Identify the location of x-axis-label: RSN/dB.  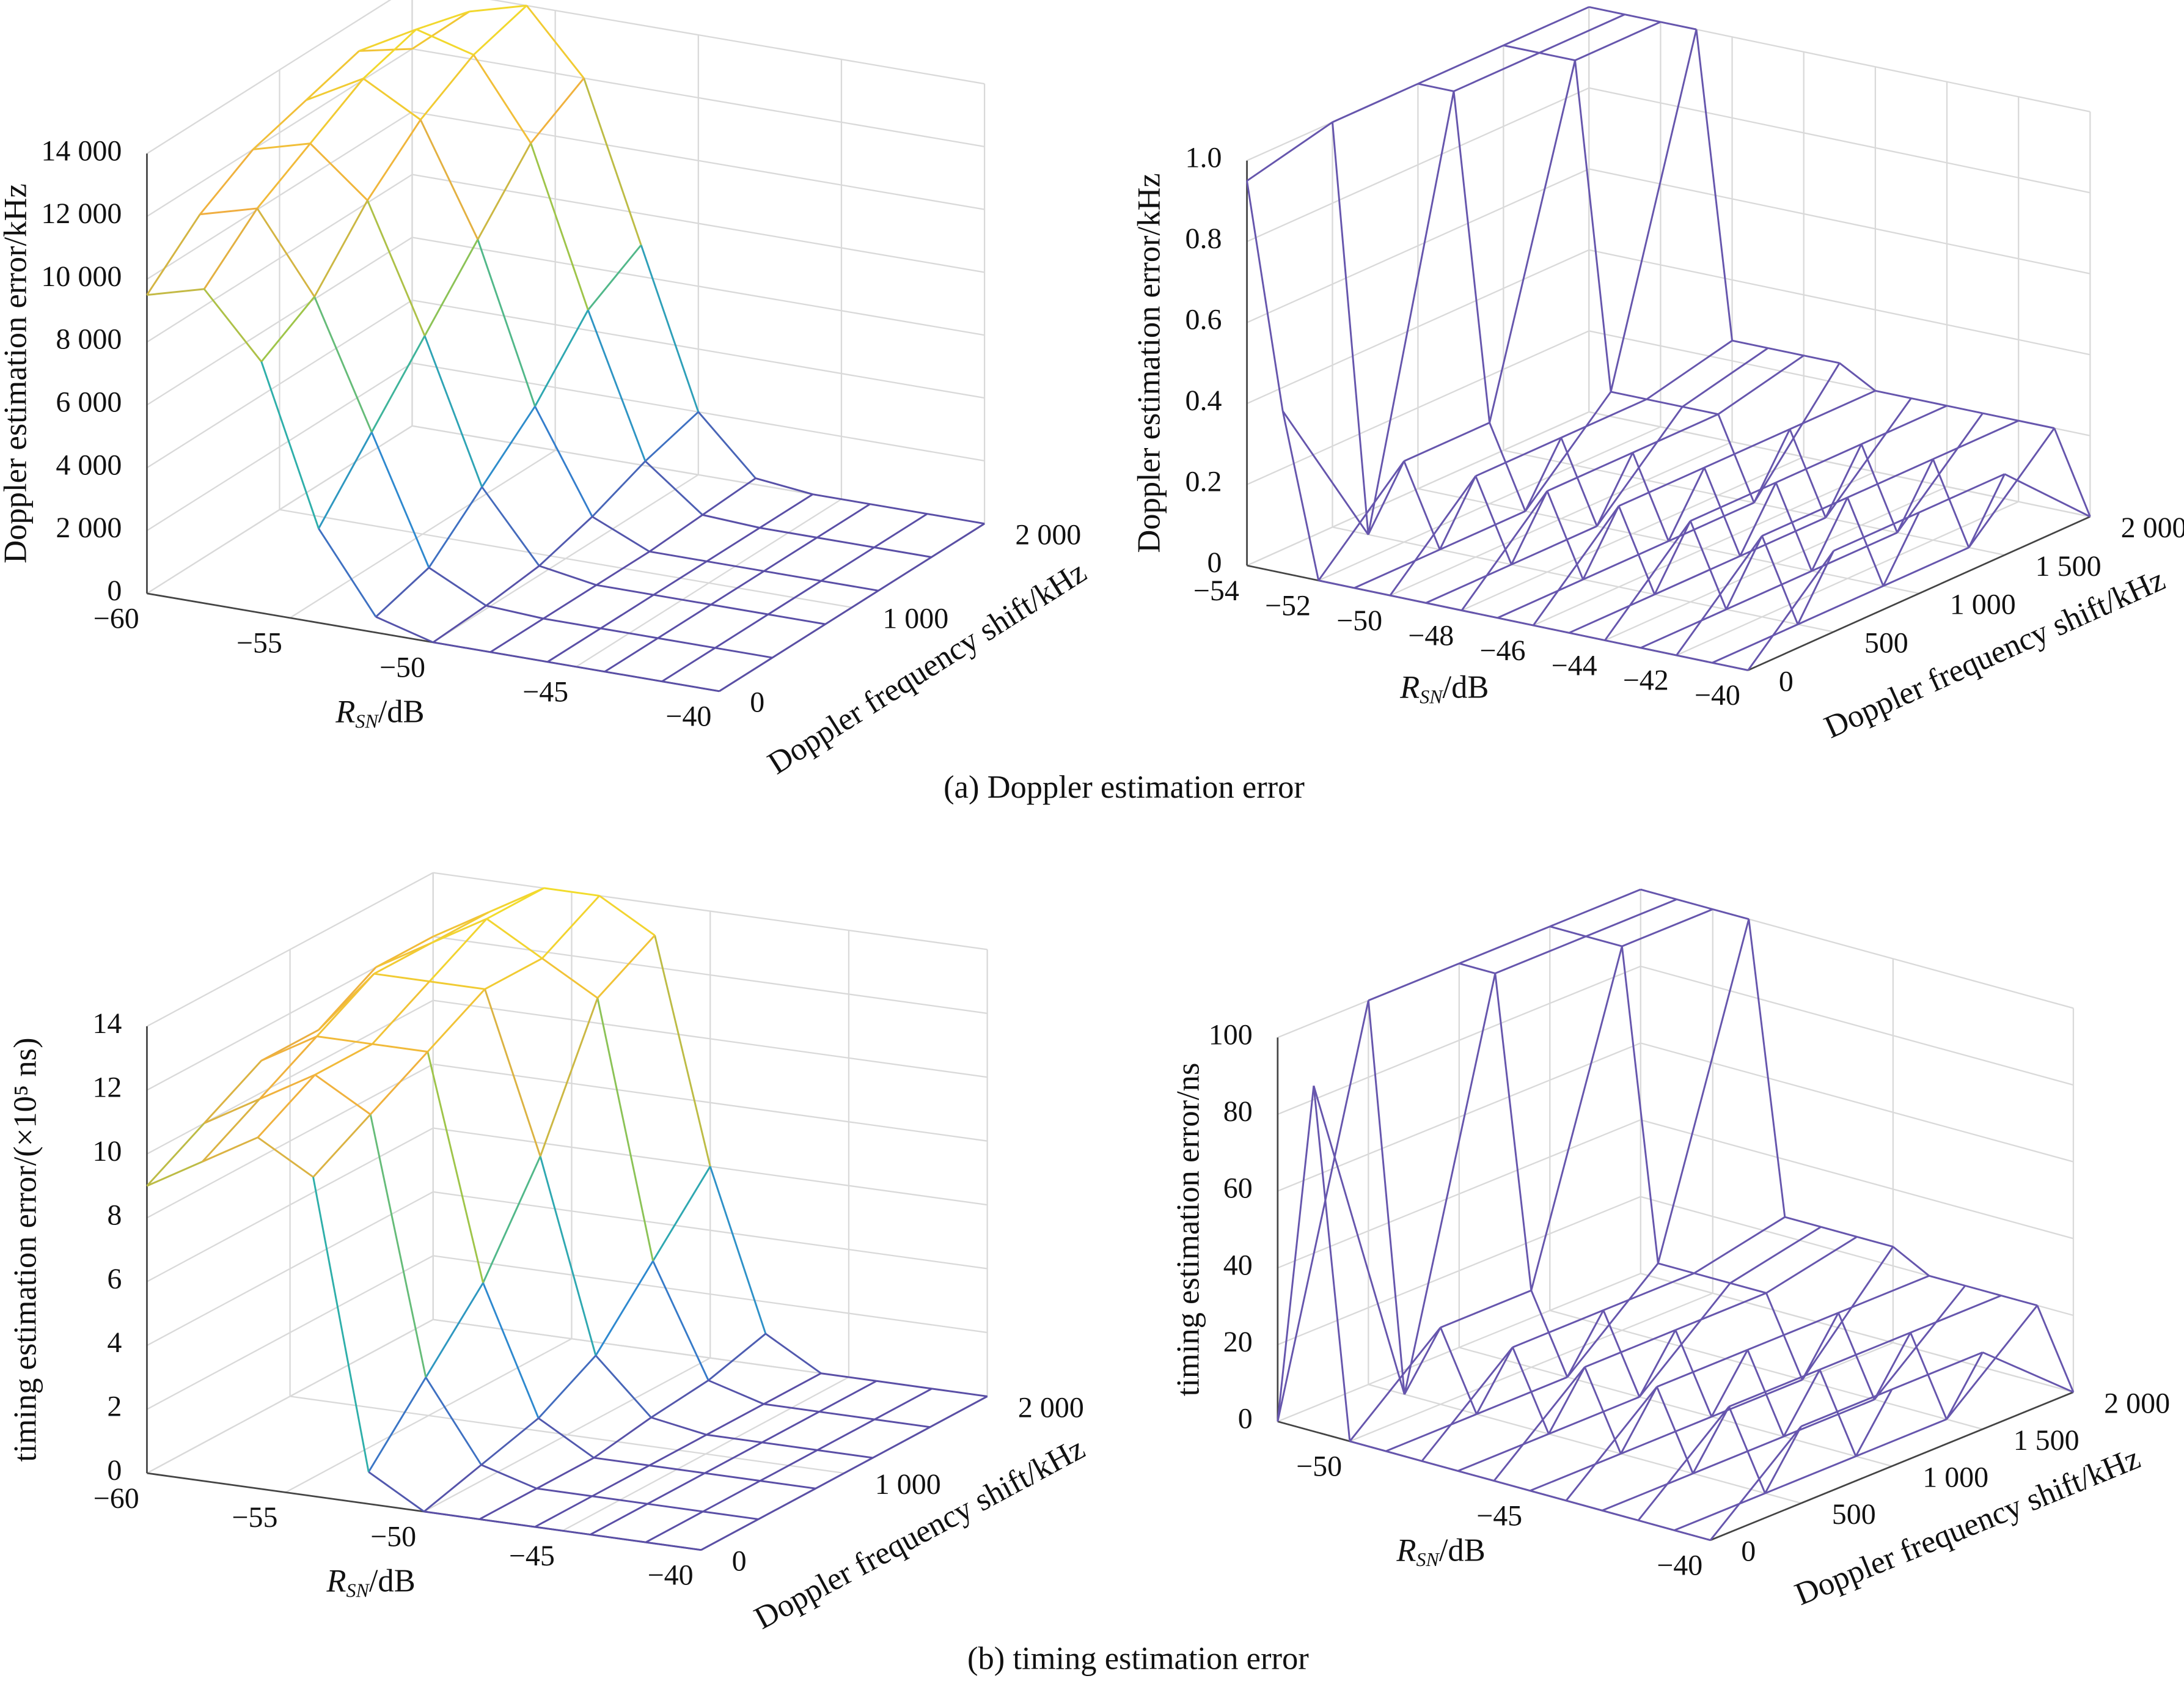
(1444, 689).